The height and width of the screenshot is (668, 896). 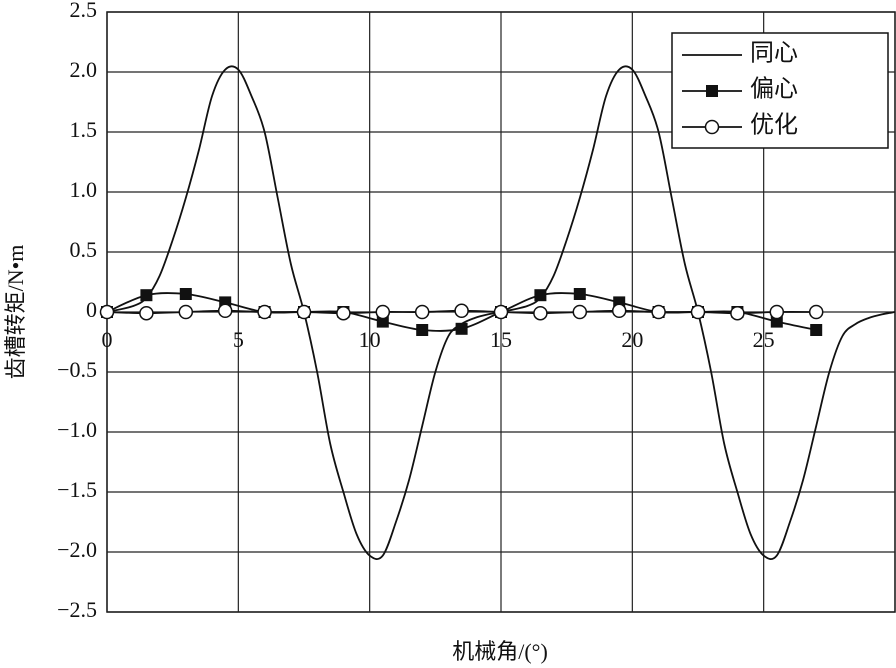 I want to click on legend-label: 同心, so click(x=774, y=54).